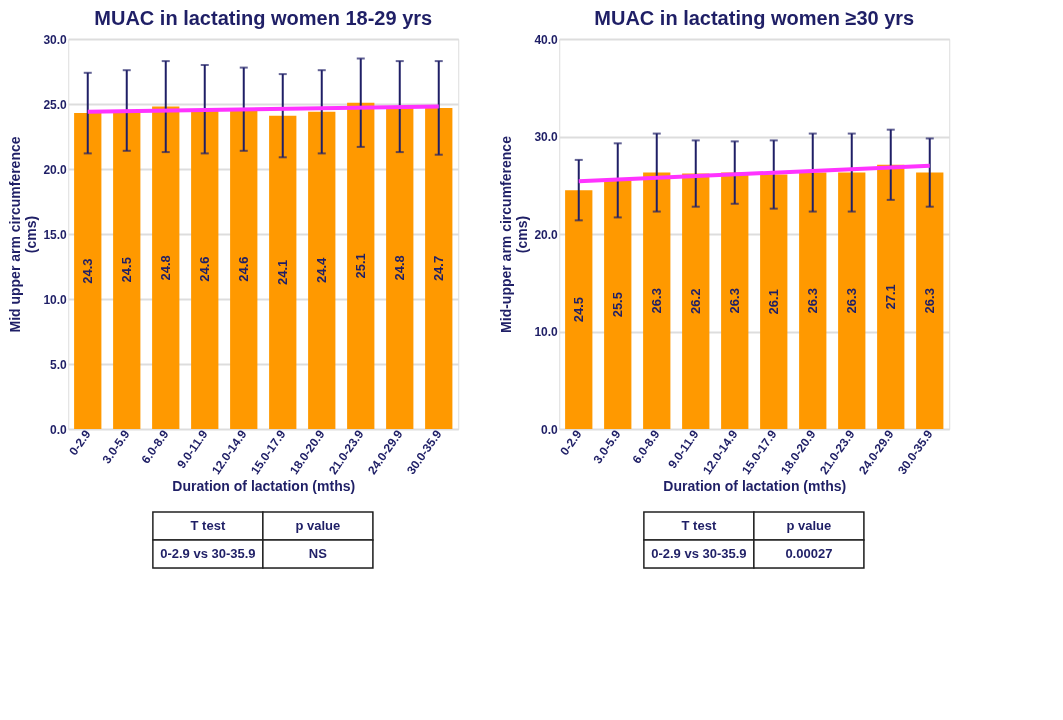 This screenshot has height=720, width=1063. Describe the element at coordinates (773, 302) in the screenshot. I see `data-label: 26.1` at that location.